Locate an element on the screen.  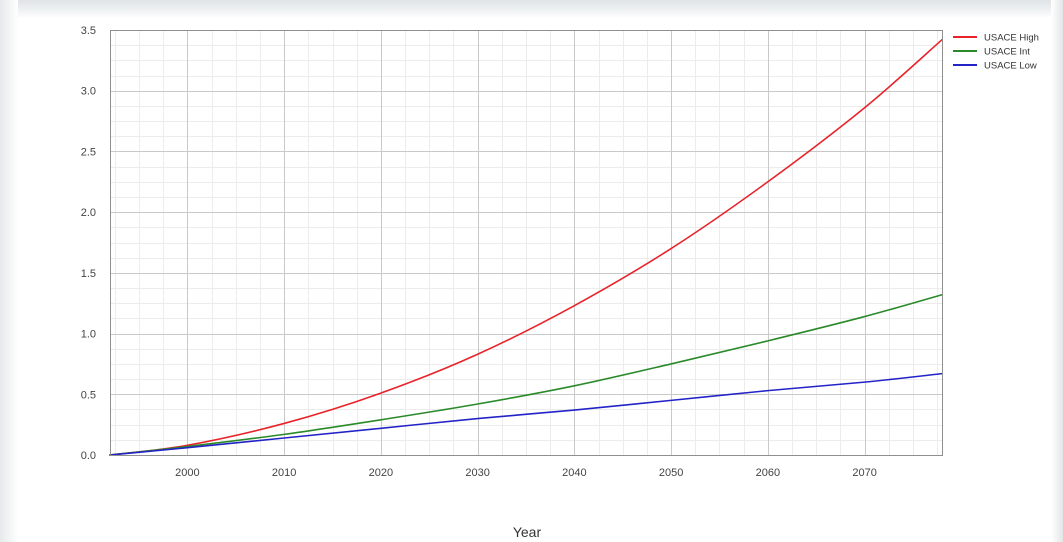
y-tick-label: 1.0 is located at coordinates (88, 335).